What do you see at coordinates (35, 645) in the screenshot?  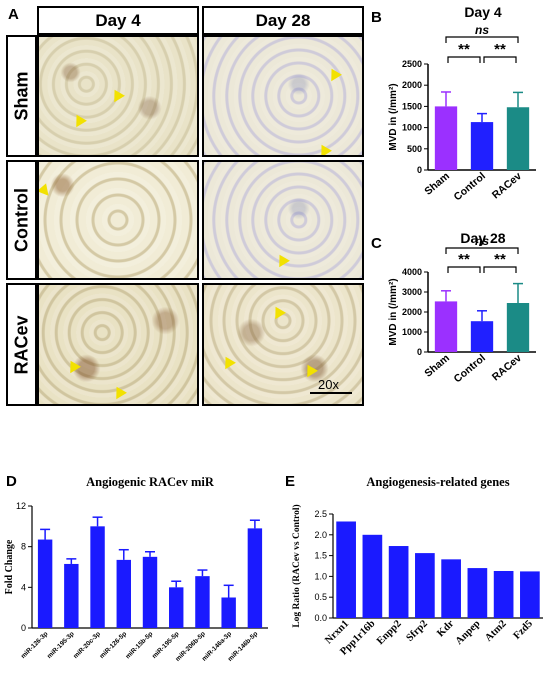 I see `x-tick-label: miR-126-3p` at bounding box center [35, 645].